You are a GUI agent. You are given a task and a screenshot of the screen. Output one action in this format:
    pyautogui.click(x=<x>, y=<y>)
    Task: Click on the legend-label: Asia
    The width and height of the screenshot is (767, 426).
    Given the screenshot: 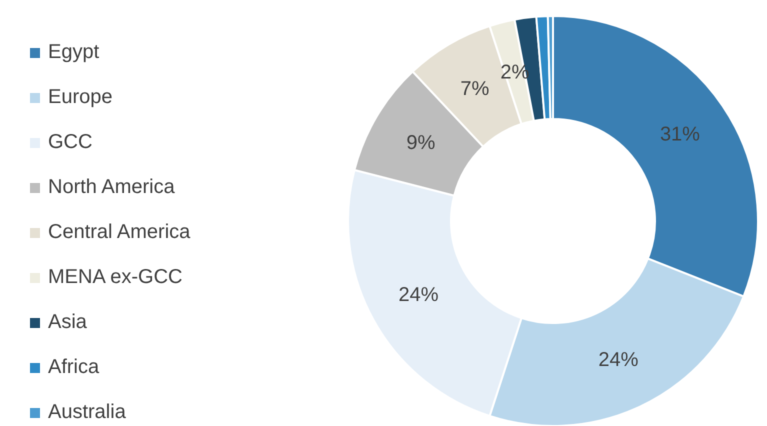 What is the action you would take?
    pyautogui.click(x=67, y=322)
    